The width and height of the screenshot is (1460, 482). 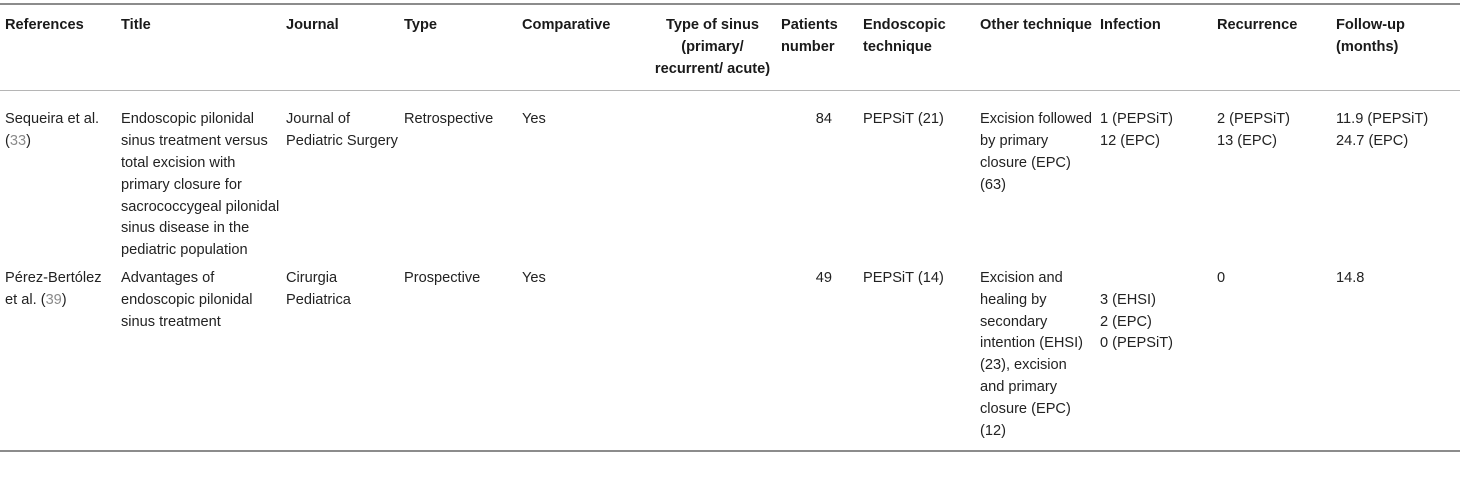 I want to click on recurrence-line: 0, so click(x=1221, y=277).